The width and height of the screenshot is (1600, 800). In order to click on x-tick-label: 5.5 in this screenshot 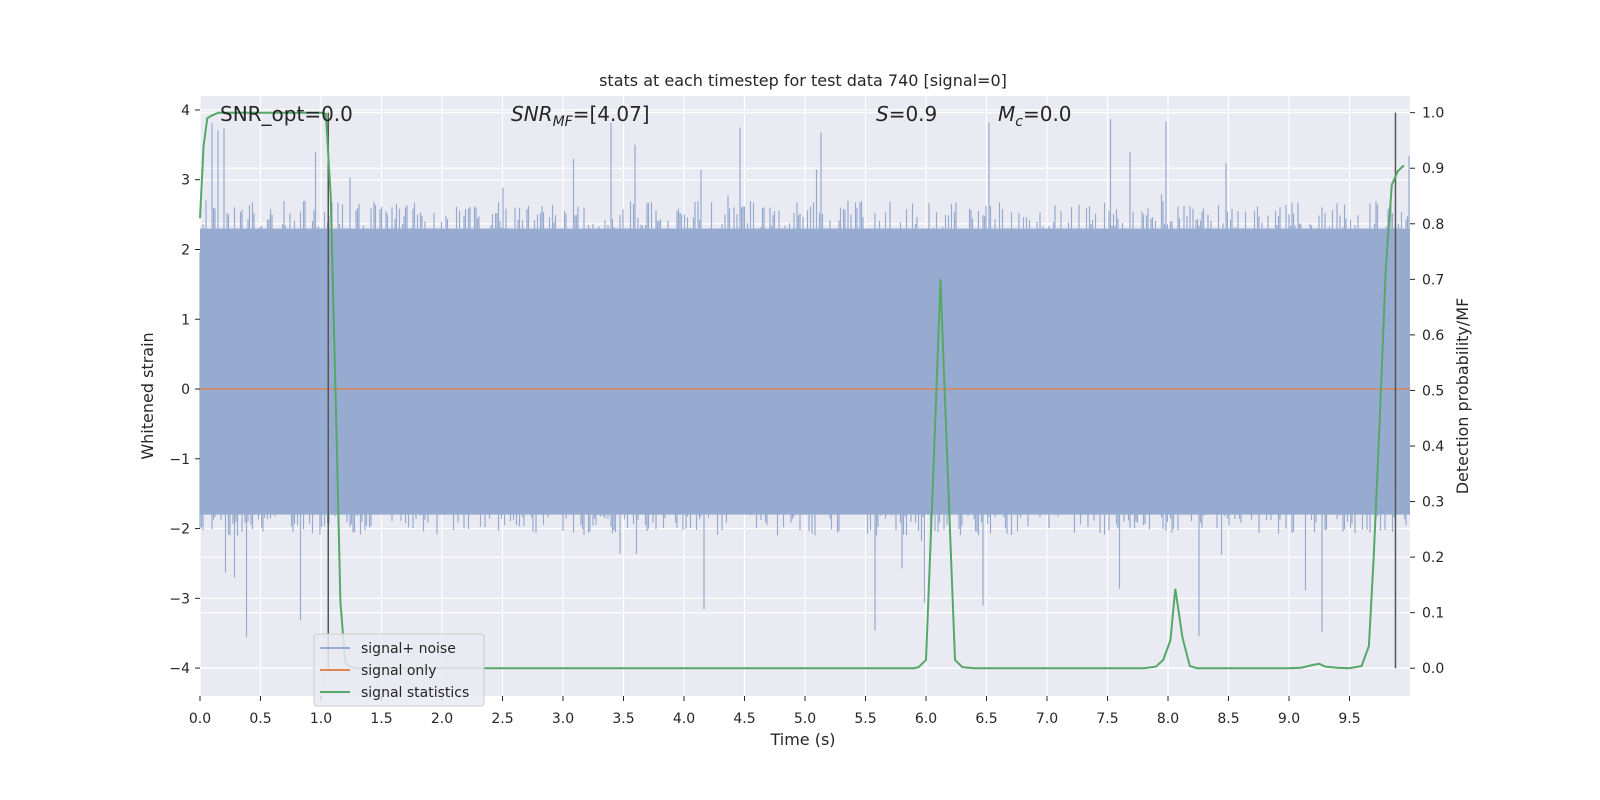, I will do `click(865, 719)`.